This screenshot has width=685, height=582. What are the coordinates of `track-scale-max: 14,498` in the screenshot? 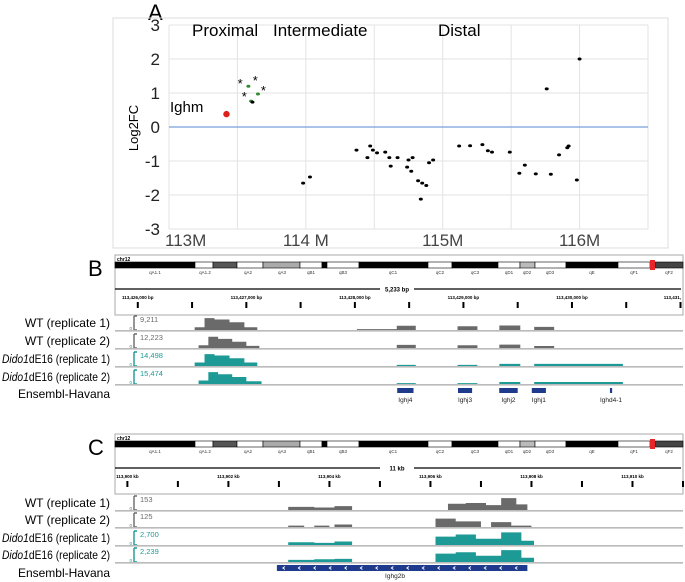 It's located at (151, 355).